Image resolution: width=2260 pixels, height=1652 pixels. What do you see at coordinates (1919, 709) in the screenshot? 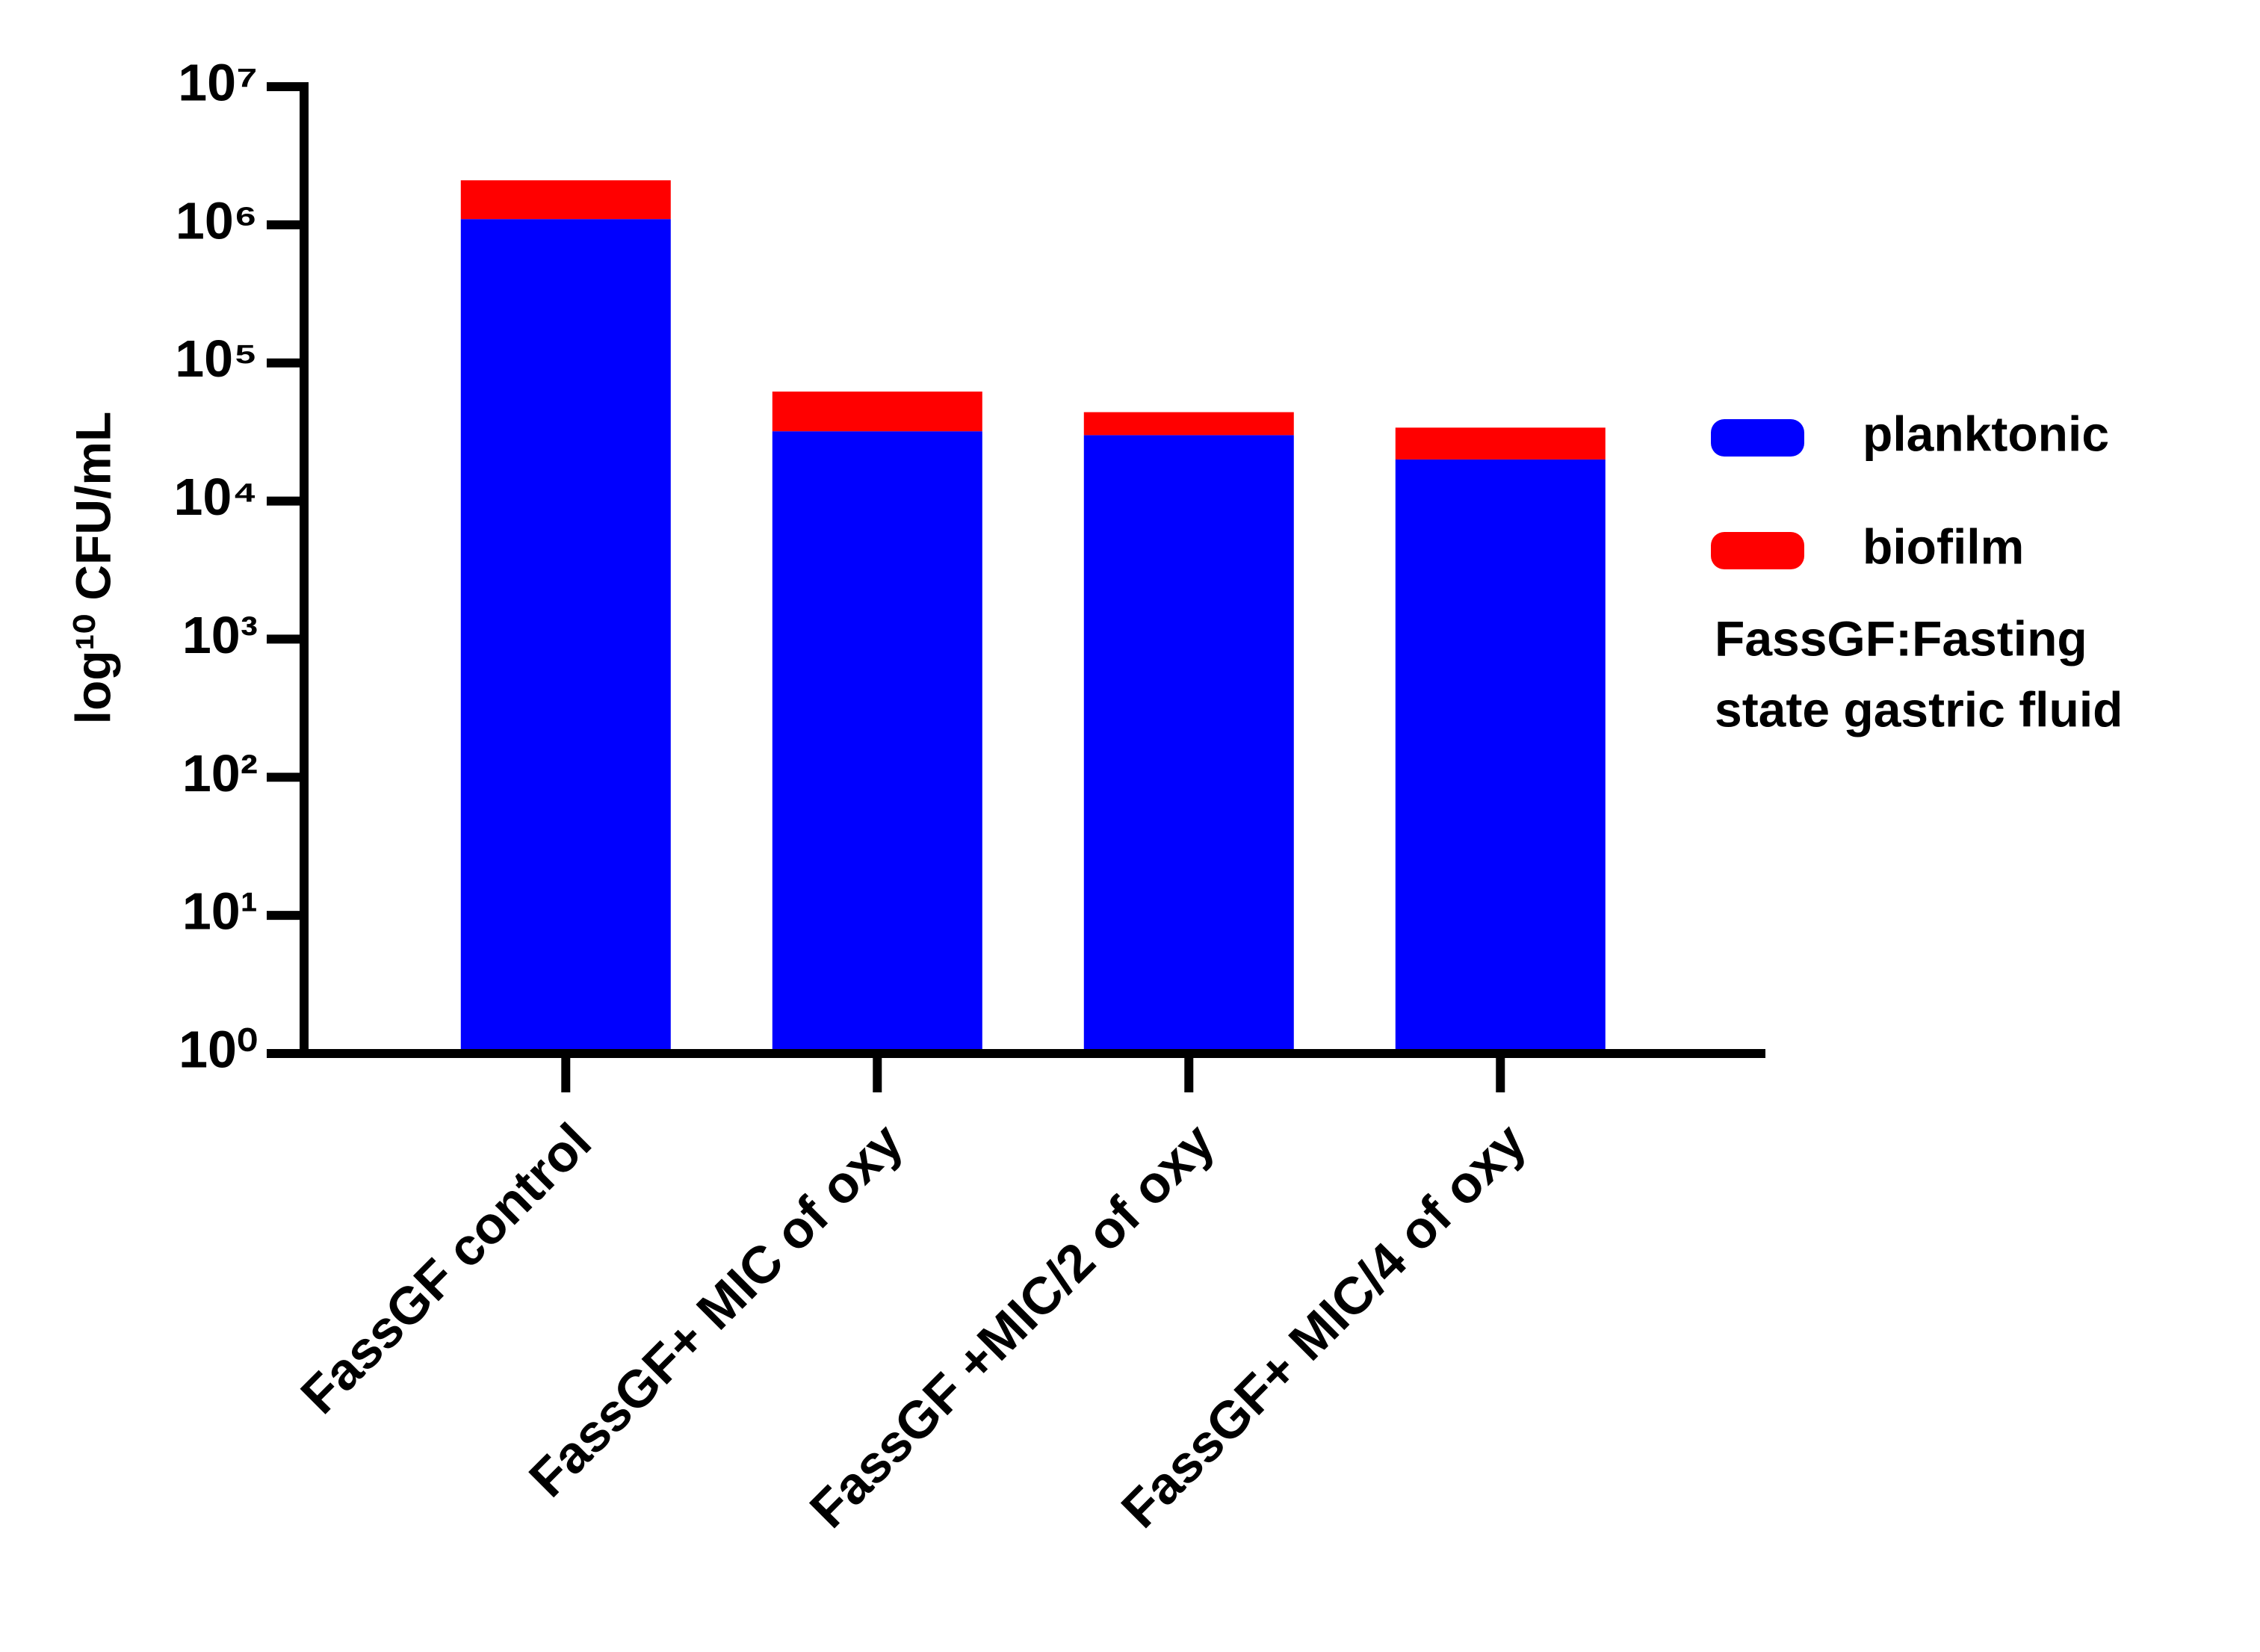
I see `annotation: state gastric fluid` at bounding box center [1919, 709].